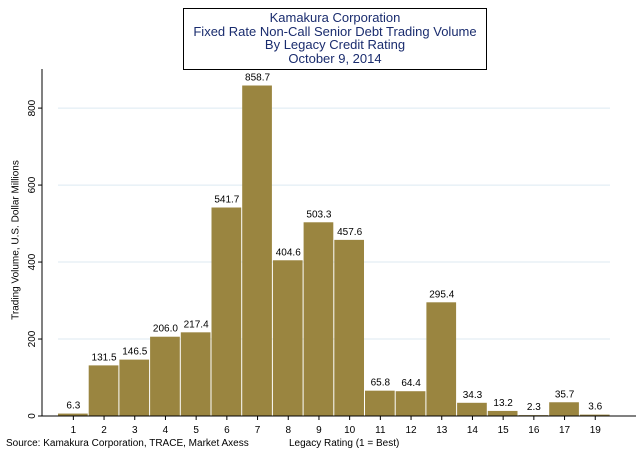  What do you see at coordinates (288, 430) in the screenshot?
I see `x-tick-label: 8` at bounding box center [288, 430].